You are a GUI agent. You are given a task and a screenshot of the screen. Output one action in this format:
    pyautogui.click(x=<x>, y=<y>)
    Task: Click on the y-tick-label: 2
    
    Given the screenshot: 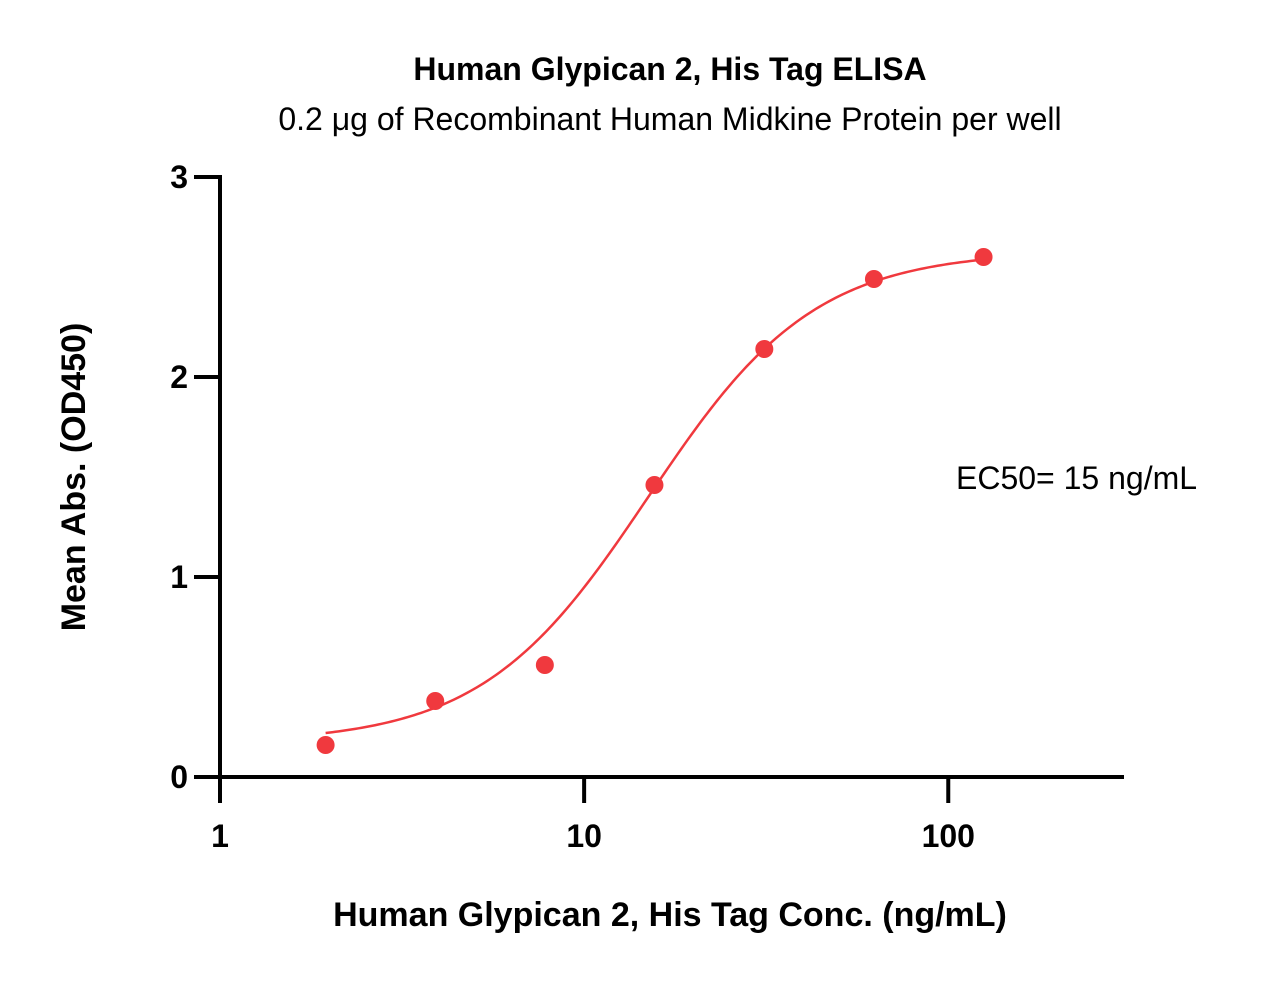 What is the action you would take?
    pyautogui.click(x=179, y=377)
    